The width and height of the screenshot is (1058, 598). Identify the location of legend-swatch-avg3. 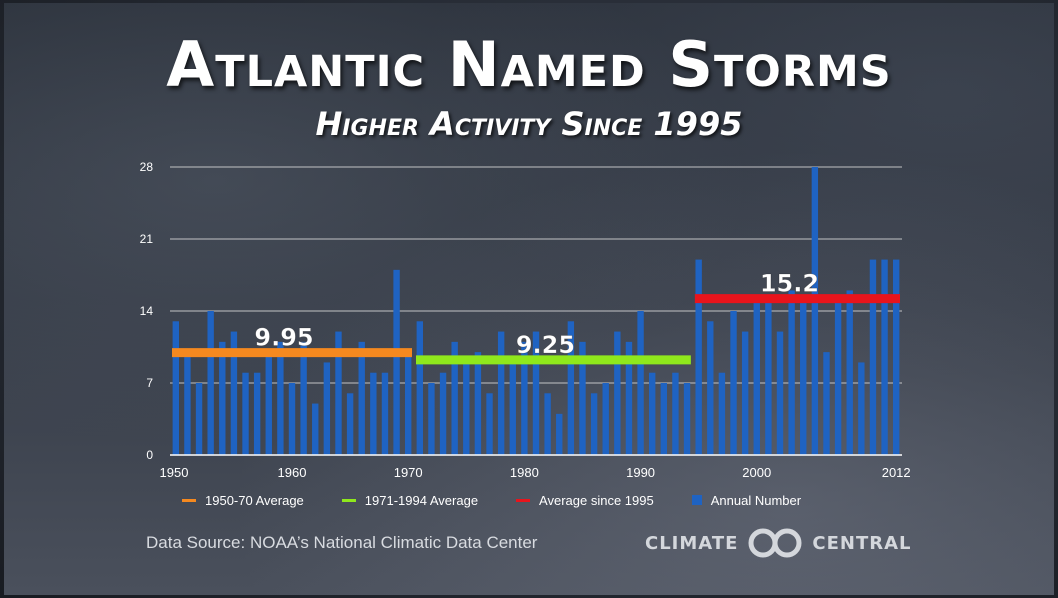
(523, 500).